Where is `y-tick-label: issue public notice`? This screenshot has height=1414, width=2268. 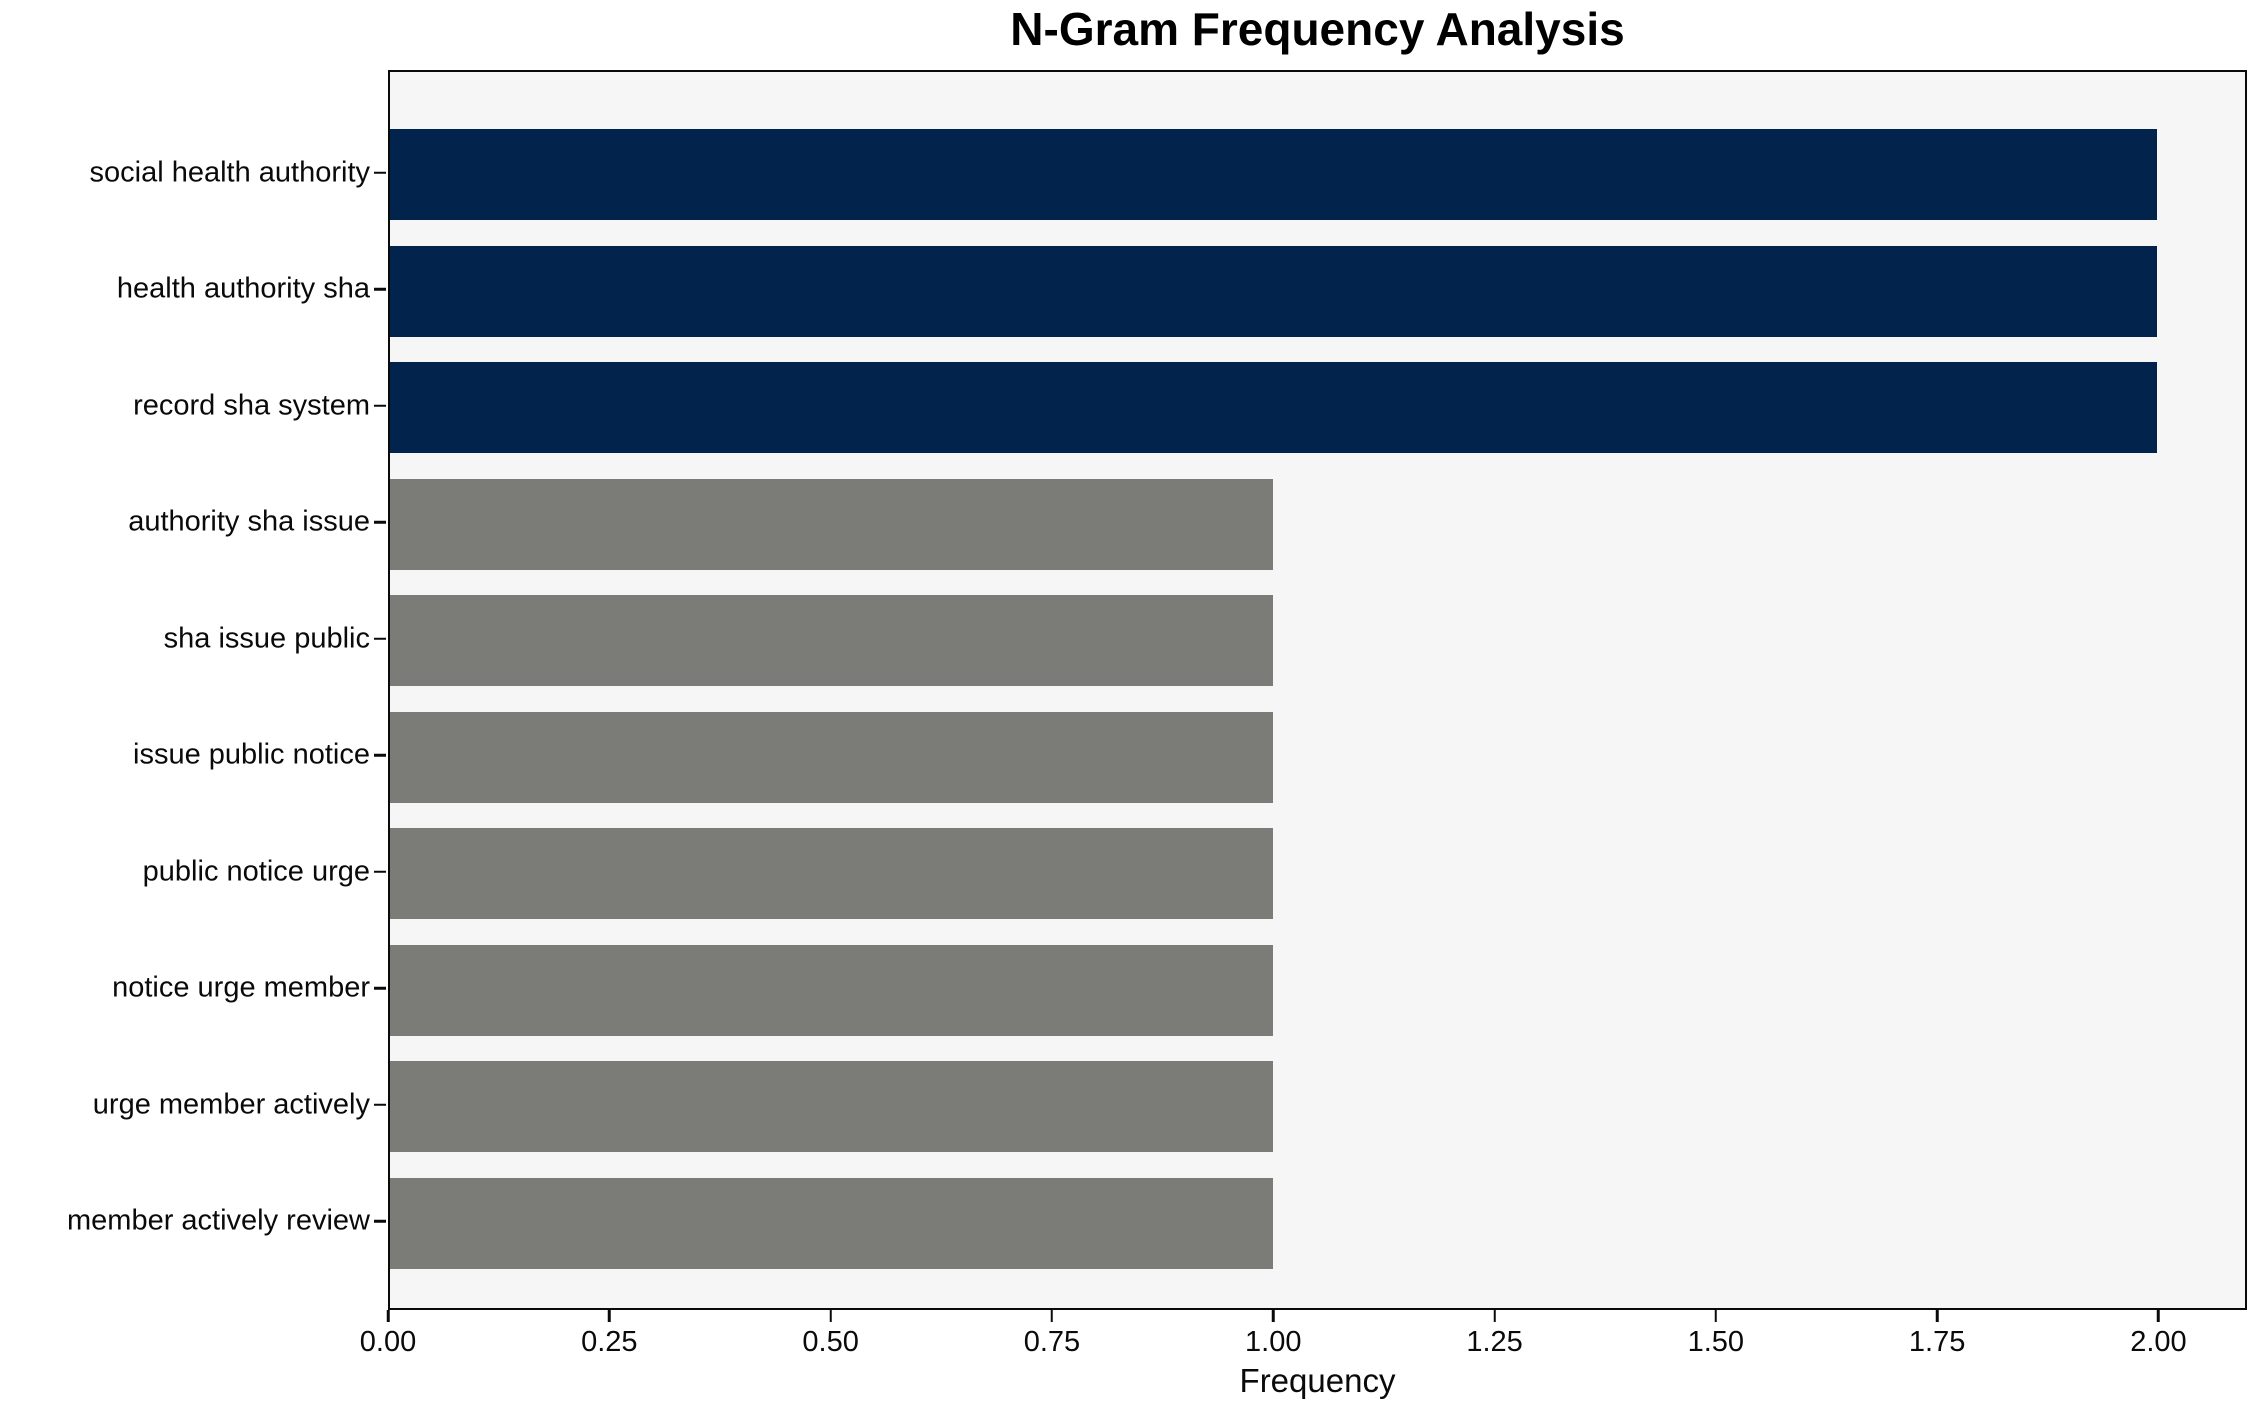 y-tick-label: issue public notice is located at coordinates (251, 754).